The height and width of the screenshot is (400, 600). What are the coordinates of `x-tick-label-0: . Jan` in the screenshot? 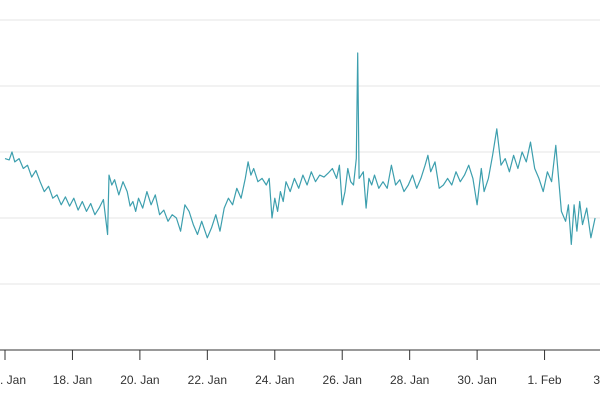 It's located at (13, 380).